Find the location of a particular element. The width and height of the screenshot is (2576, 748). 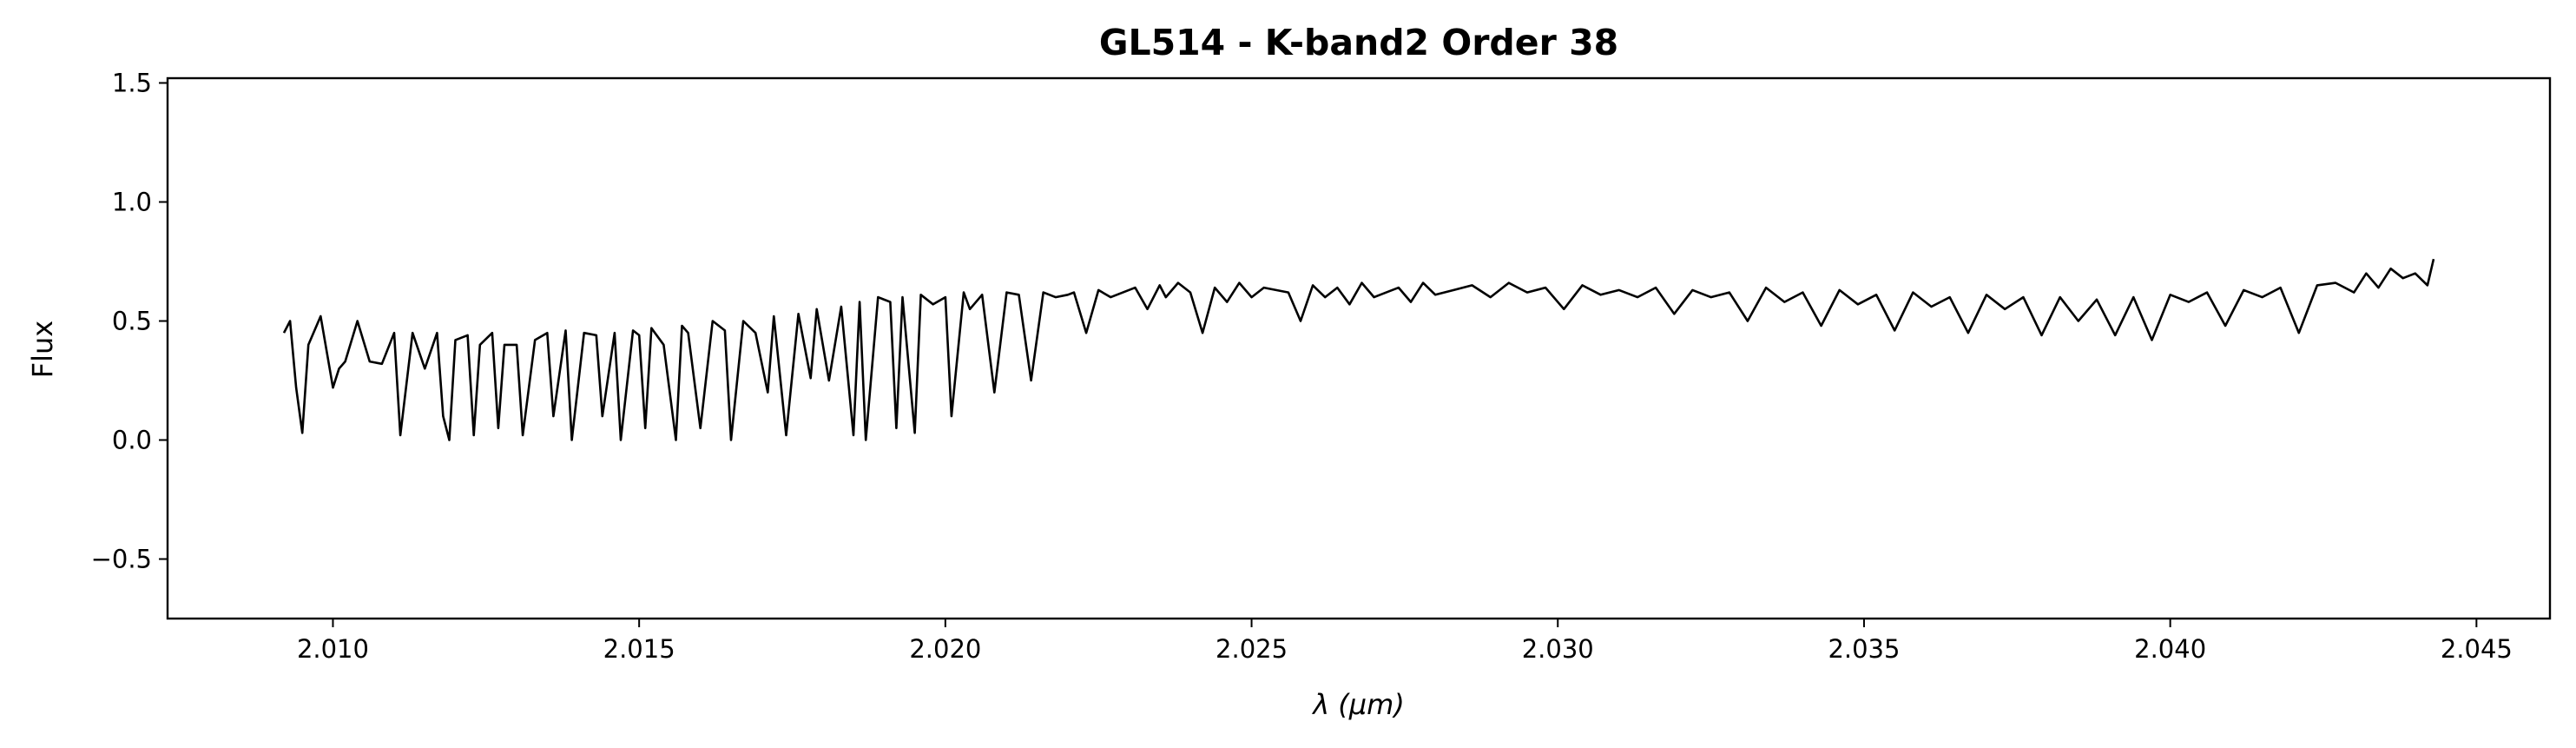

y-axis: −0.5 0.0 0.5 1.0 1.5 is located at coordinates (129, 320).